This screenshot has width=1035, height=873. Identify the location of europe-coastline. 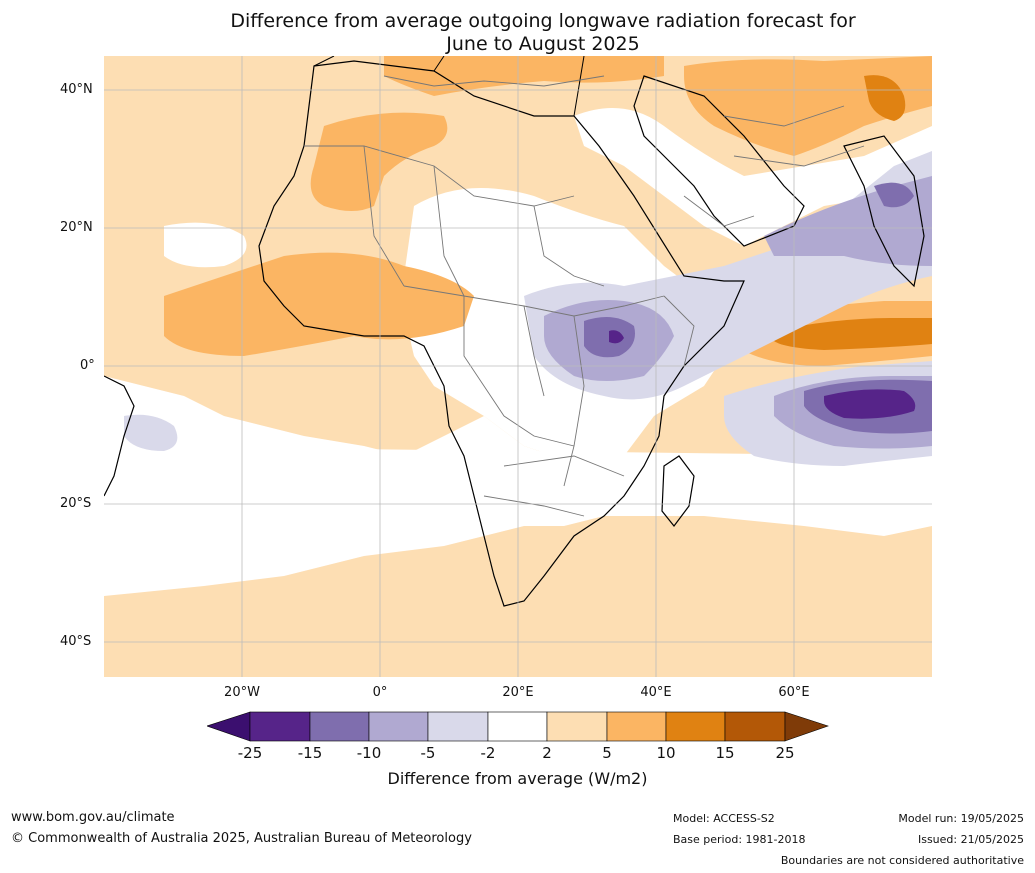
(449, 86).